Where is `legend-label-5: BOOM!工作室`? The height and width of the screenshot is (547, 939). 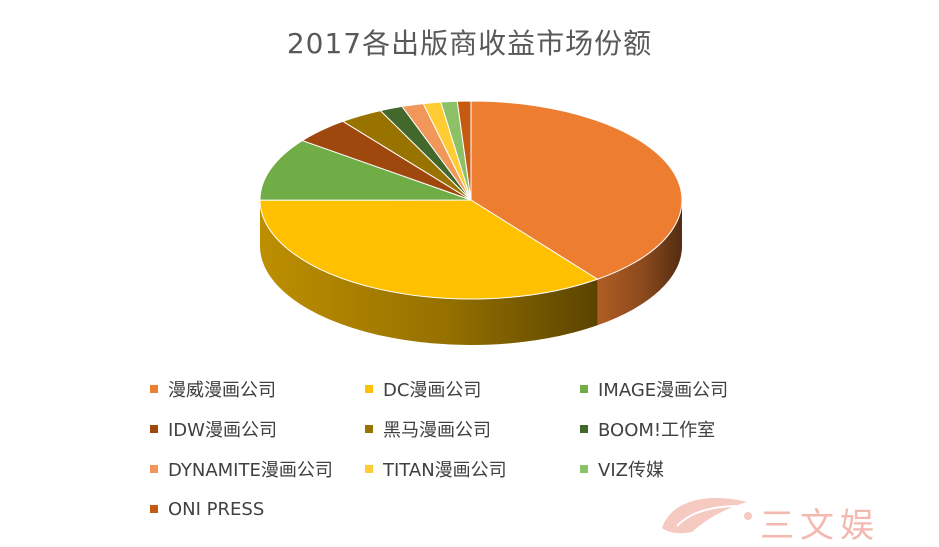
legend-label-5: BOOM!工作室 is located at coordinates (656, 429).